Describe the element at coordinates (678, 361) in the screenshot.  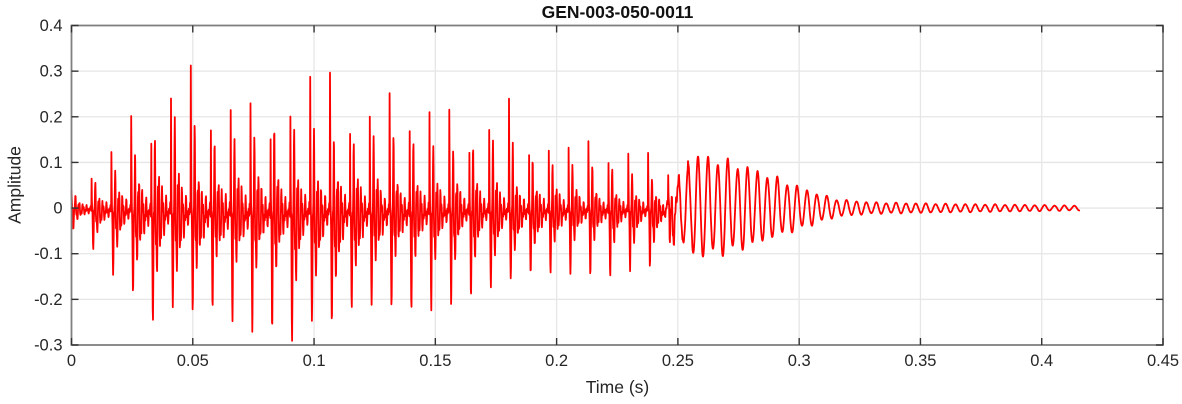
I see `x-tick-label: 0.25` at that location.